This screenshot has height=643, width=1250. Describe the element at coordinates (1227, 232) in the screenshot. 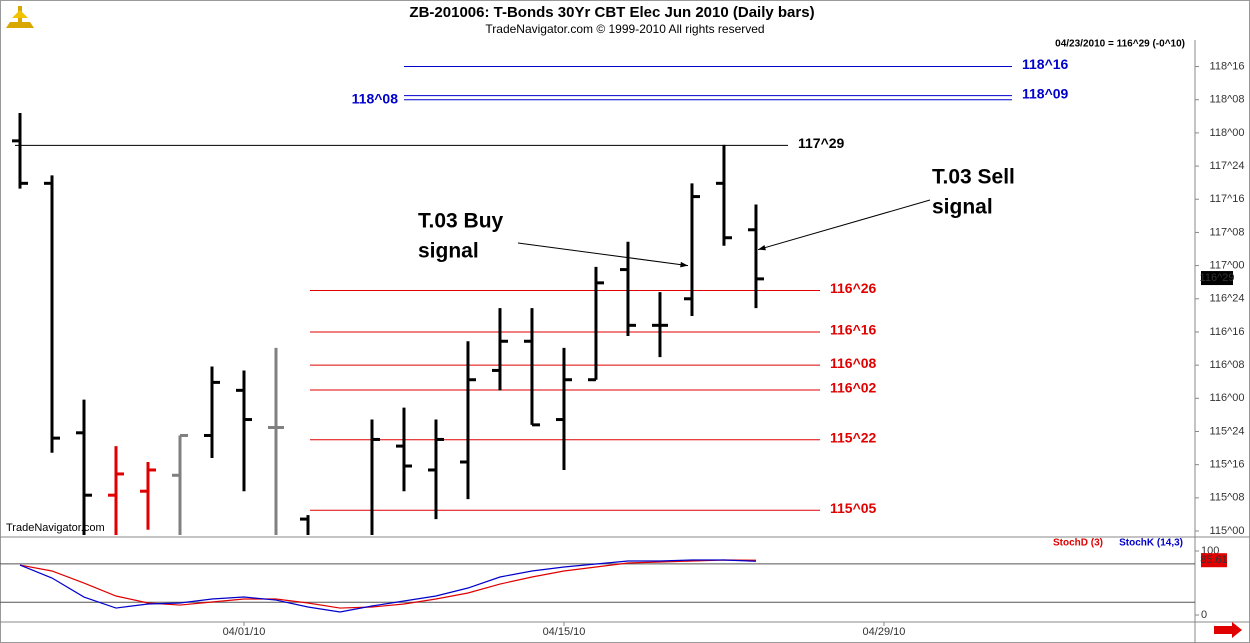

I see `y-tick-label: 117^08` at that location.